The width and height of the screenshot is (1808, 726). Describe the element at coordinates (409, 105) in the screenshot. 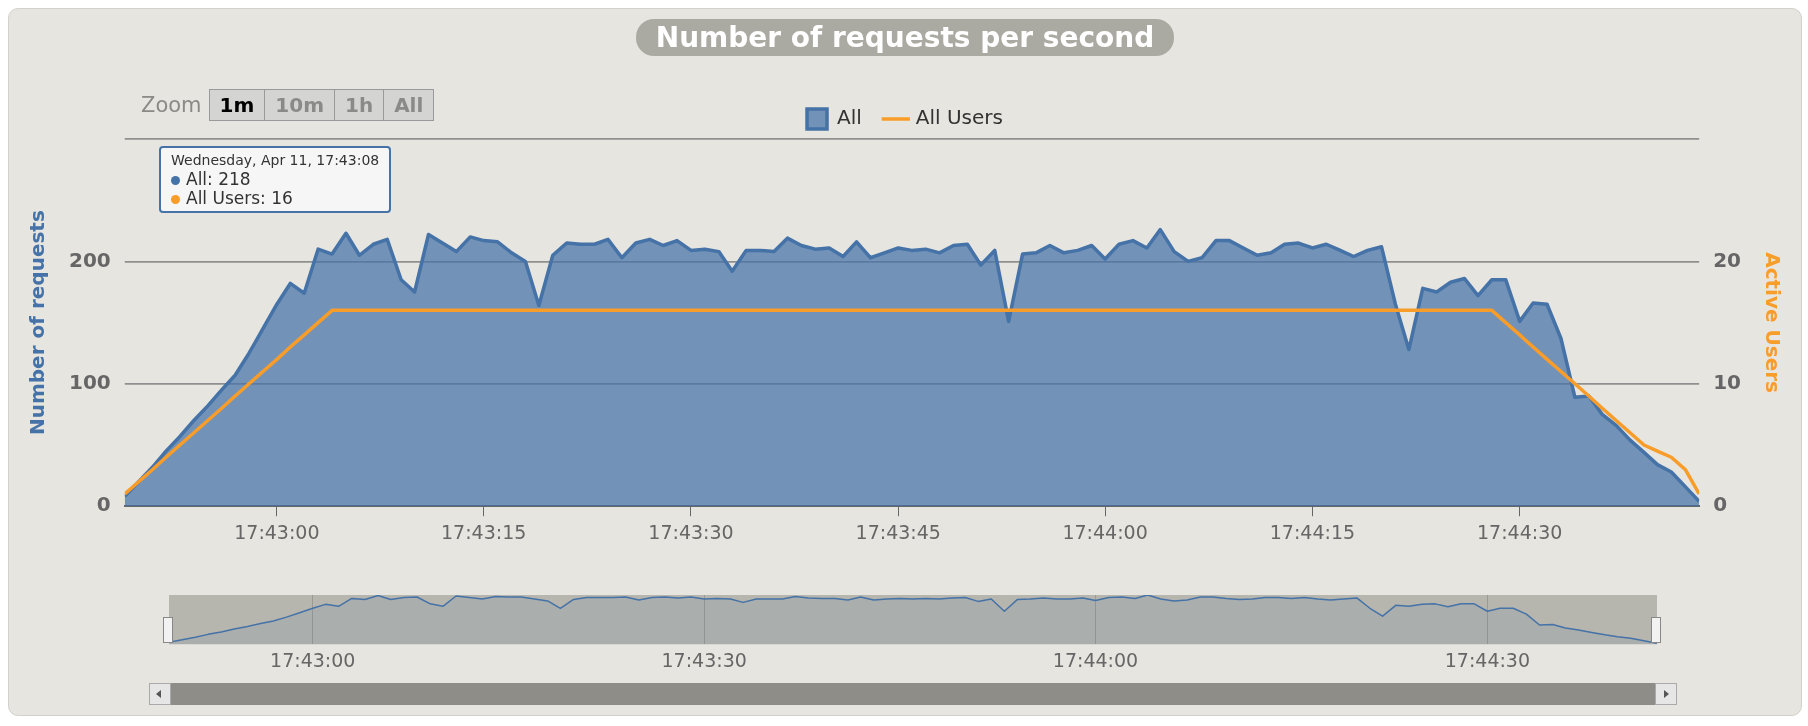

I see `text: All` at that location.